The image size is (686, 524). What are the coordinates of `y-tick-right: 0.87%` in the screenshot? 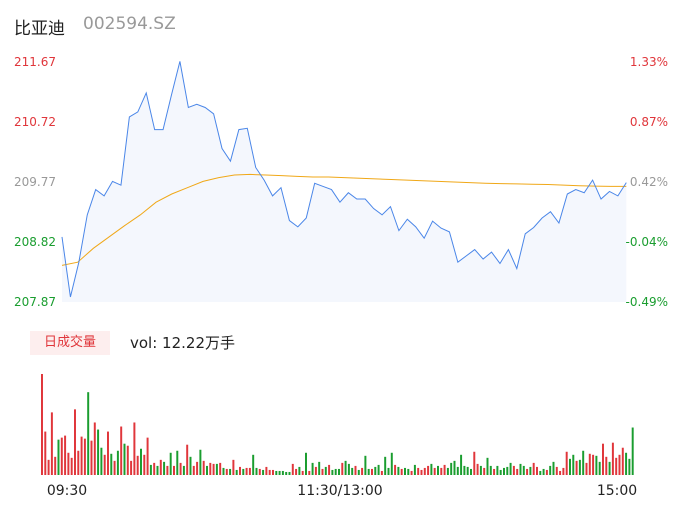 It's located at (649, 122).